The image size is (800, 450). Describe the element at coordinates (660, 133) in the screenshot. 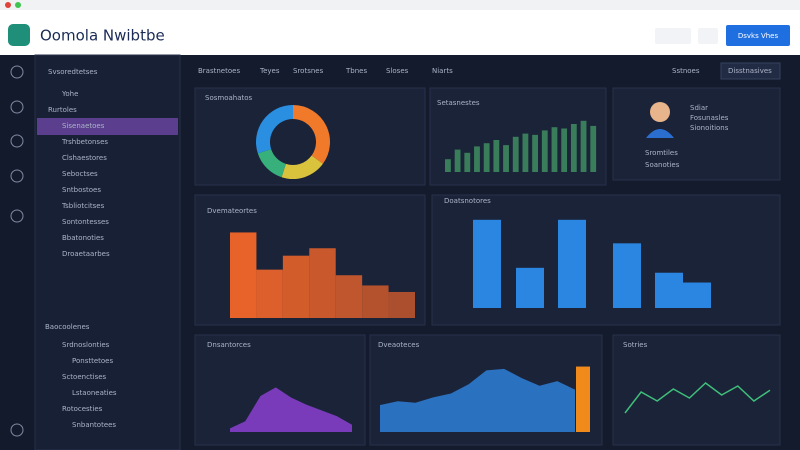

I see `avatar-body` at that location.